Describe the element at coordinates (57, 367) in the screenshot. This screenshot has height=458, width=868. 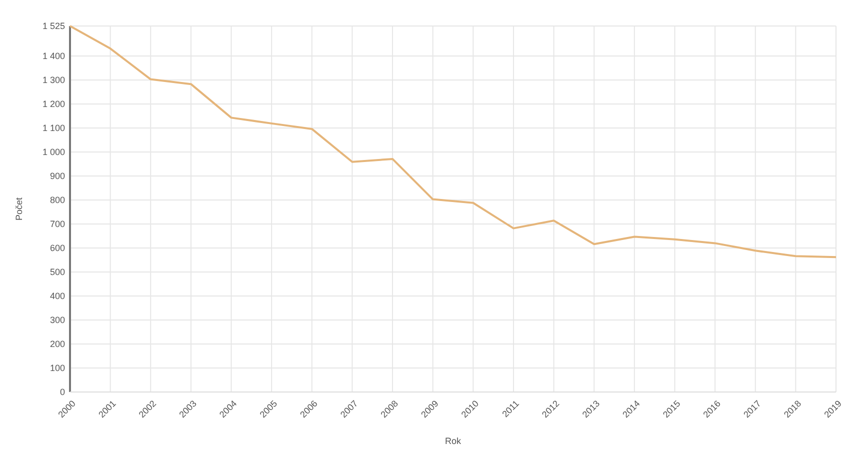
I see `y-tick-label: 100` at that location.